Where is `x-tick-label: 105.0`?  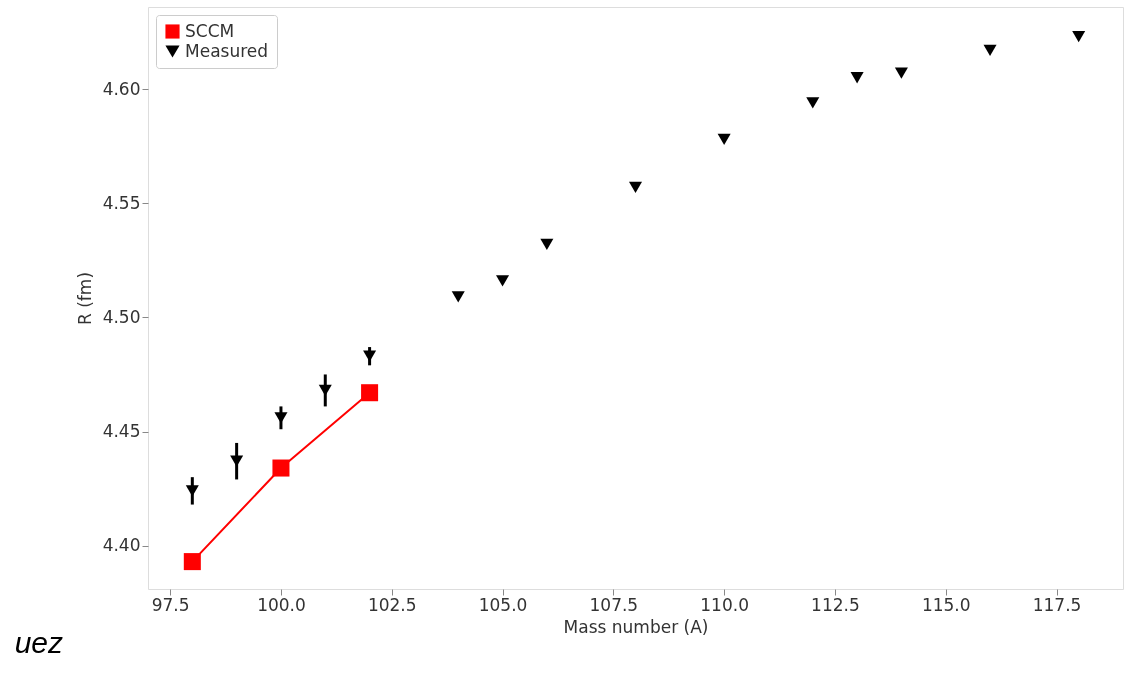 x-tick-label: 105.0 is located at coordinates (503, 604).